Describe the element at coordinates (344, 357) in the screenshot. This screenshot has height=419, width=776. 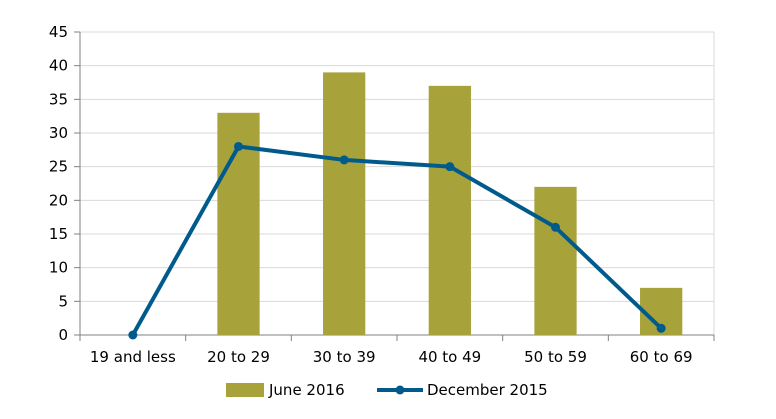
I see `x-tick-label: 30 to 39` at that location.